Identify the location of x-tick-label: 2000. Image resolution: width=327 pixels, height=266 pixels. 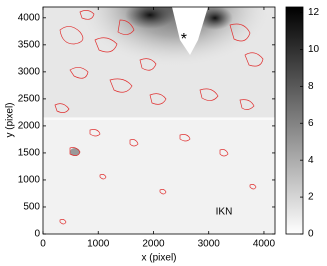
(153, 244).